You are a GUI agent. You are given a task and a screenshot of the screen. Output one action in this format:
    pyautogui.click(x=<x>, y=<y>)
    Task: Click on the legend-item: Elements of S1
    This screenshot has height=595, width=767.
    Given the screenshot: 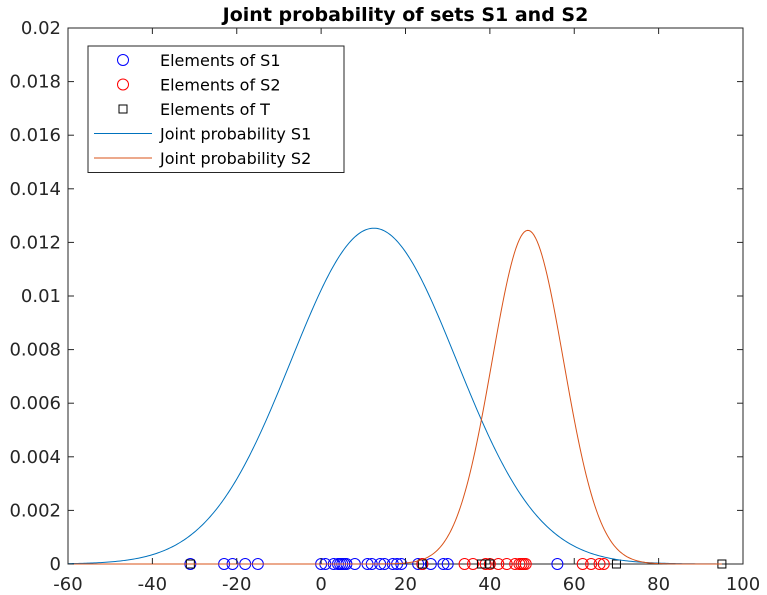 What is the action you would take?
    pyautogui.click(x=199, y=60)
    